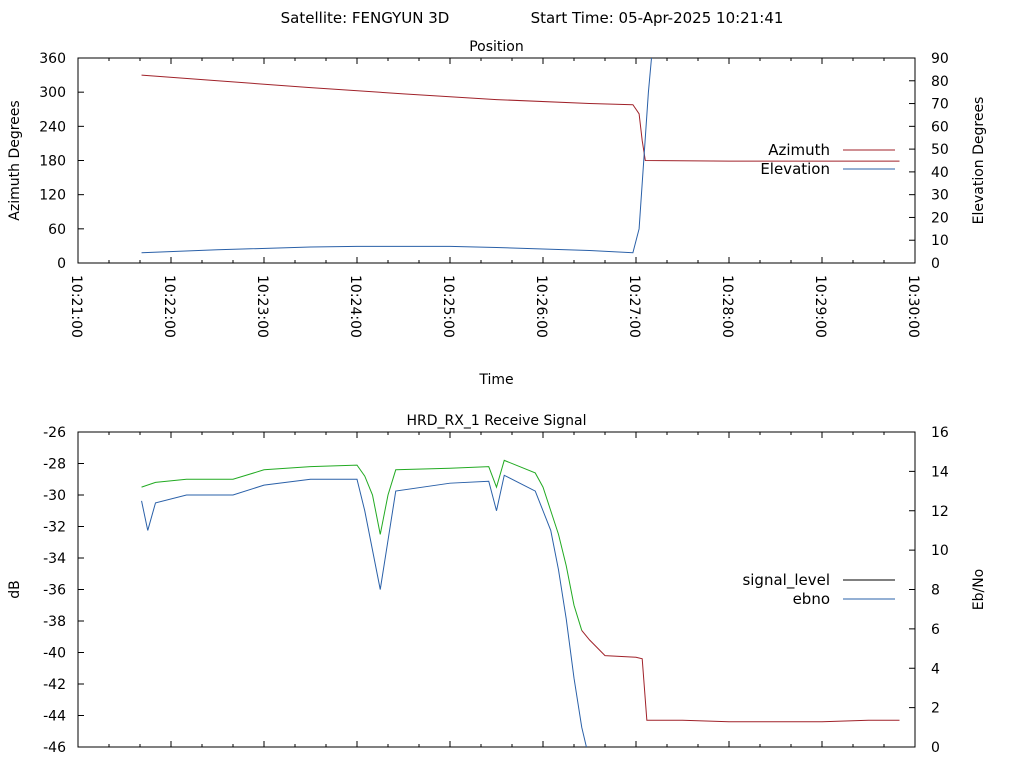 This screenshot has width=1024, height=768. What do you see at coordinates (52, 196) in the screenshot?
I see `y-tick-label: 120` at bounding box center [52, 196].